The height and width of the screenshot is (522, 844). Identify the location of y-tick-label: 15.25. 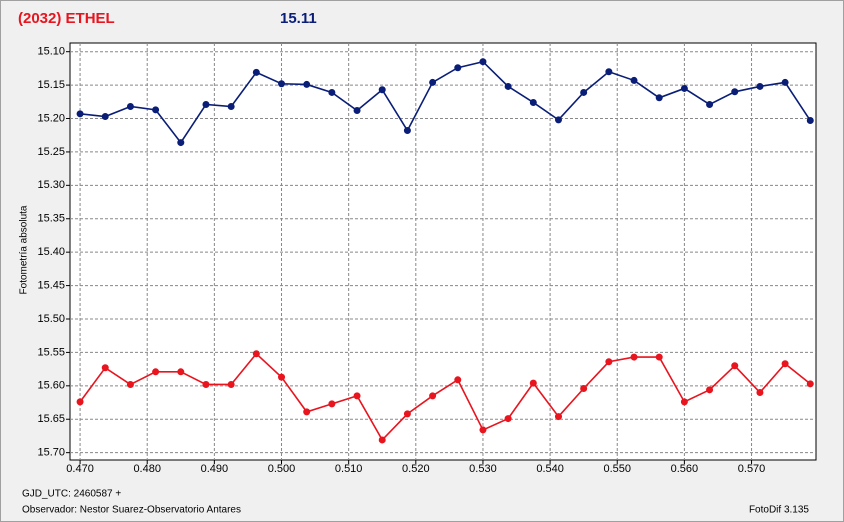
(51, 152).